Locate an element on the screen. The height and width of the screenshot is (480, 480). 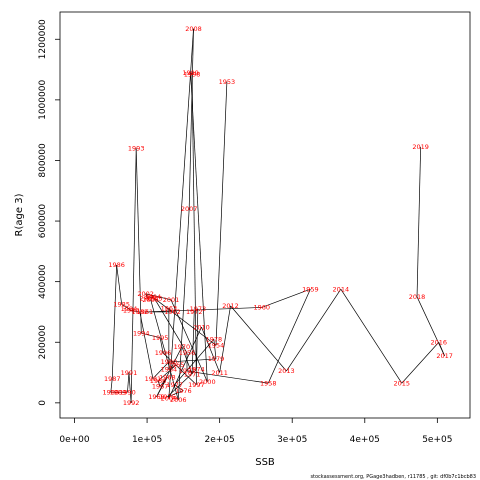
point-label-1993: 1993 is located at coordinates (136, 149).